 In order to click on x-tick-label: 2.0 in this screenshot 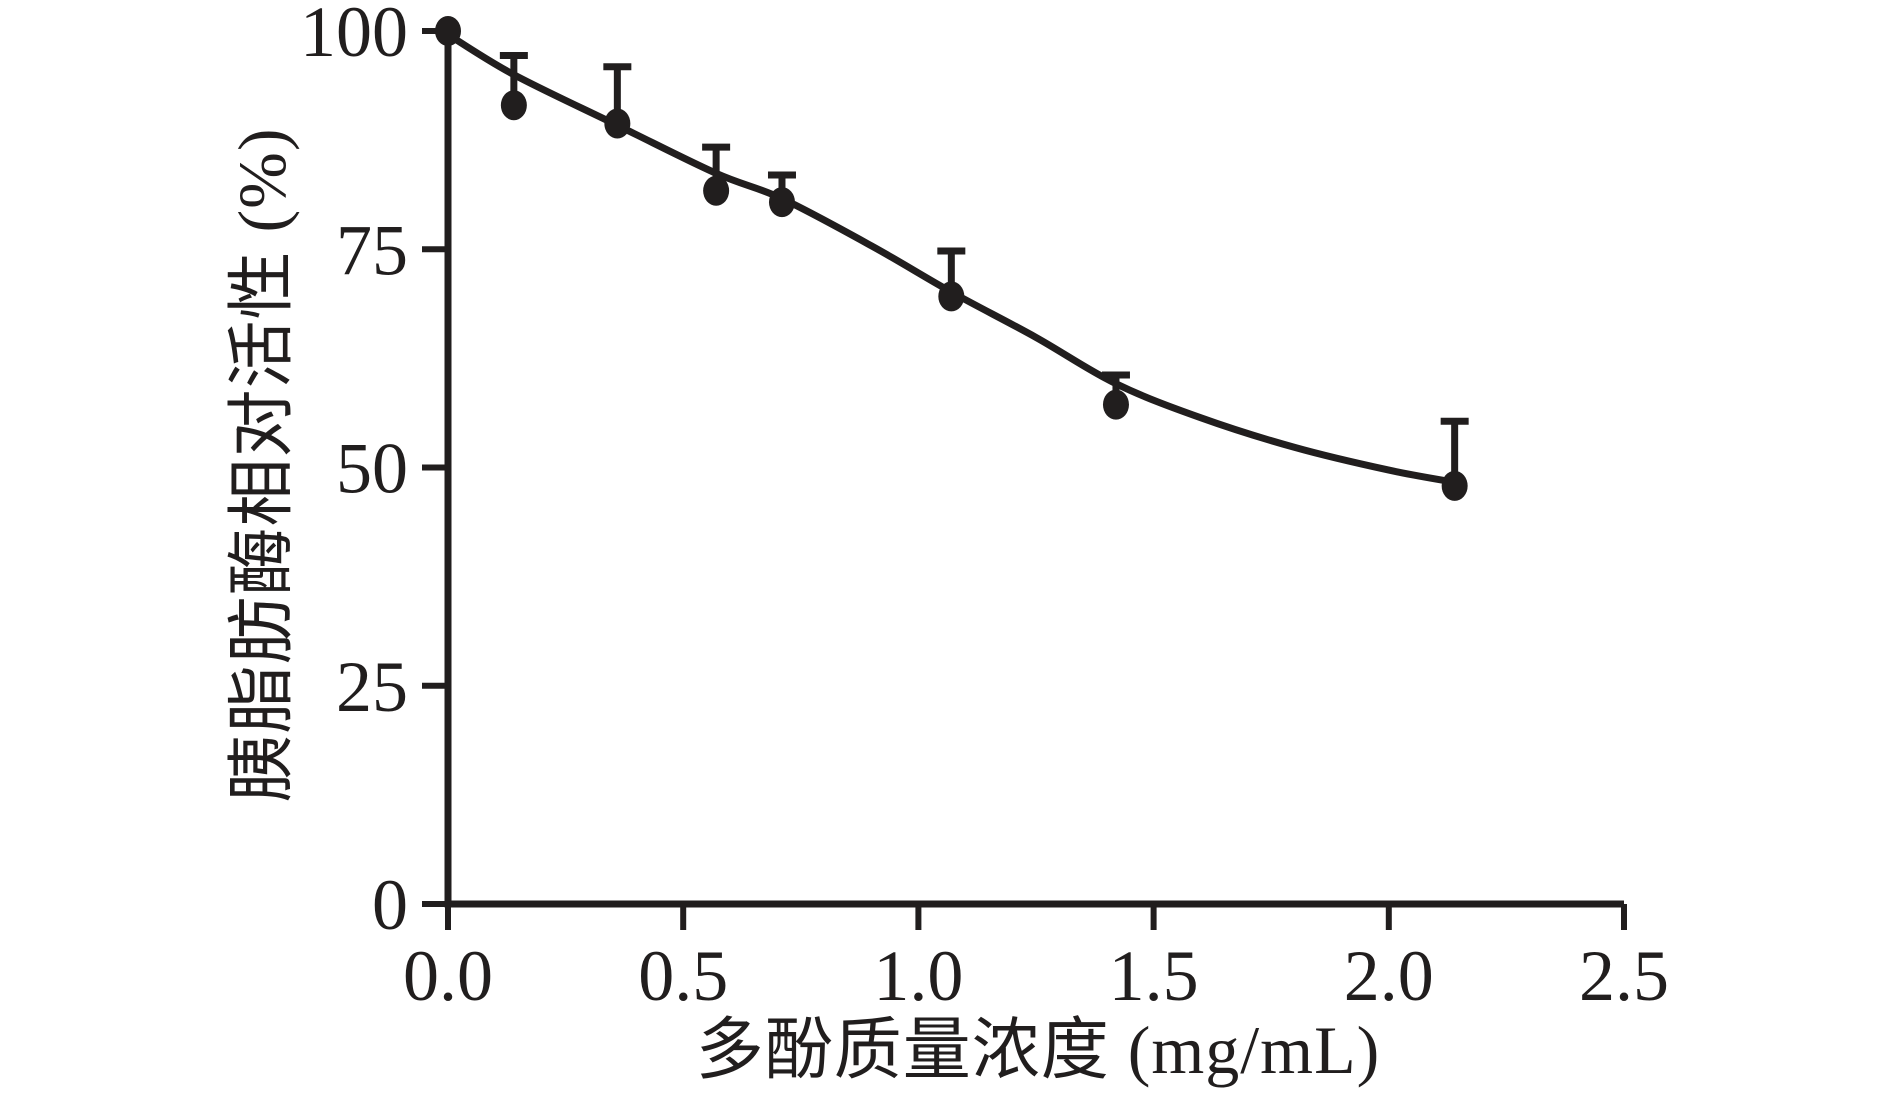, I will do `click(1389, 976)`.